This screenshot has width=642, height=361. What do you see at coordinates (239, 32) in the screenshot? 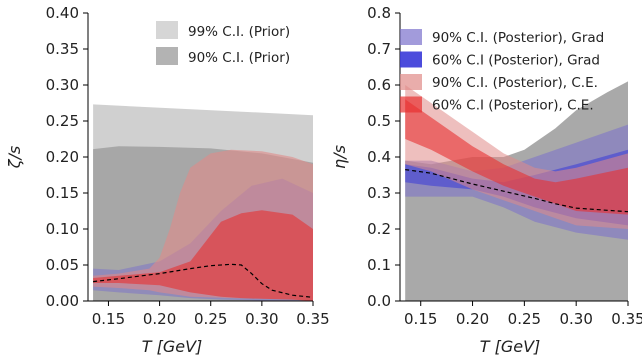
I see `legend-label-99-c-i-prior: 99% C.I. (Prior)` at bounding box center [239, 32].